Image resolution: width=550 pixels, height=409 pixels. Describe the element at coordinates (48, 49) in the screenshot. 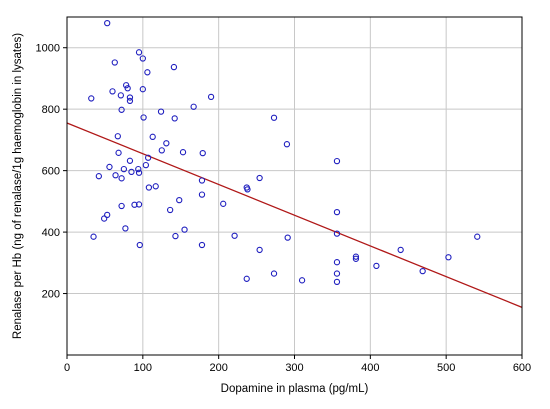

I see `y-tick-label: 1000` at that location.